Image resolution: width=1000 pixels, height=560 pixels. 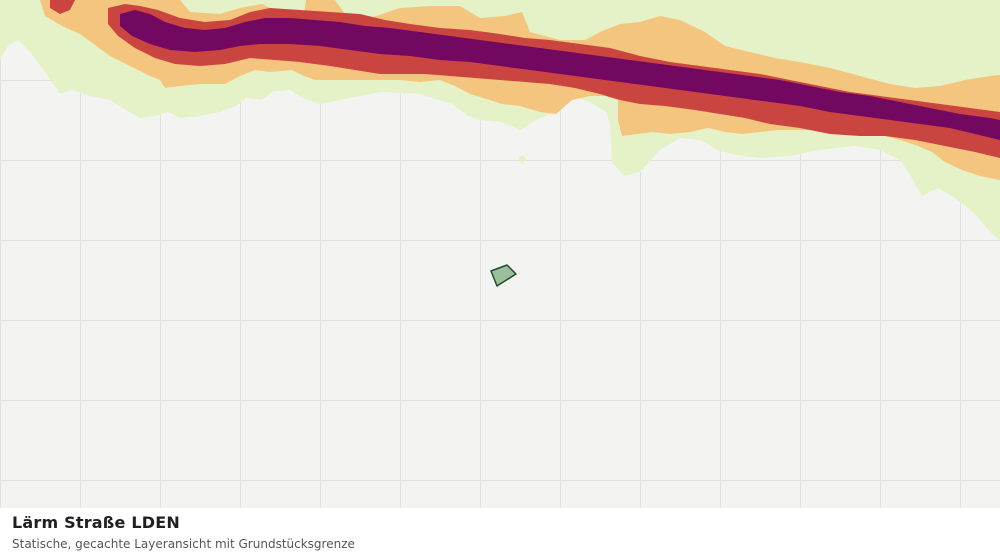 I want to click on property-boundary, so click(x=503, y=275).